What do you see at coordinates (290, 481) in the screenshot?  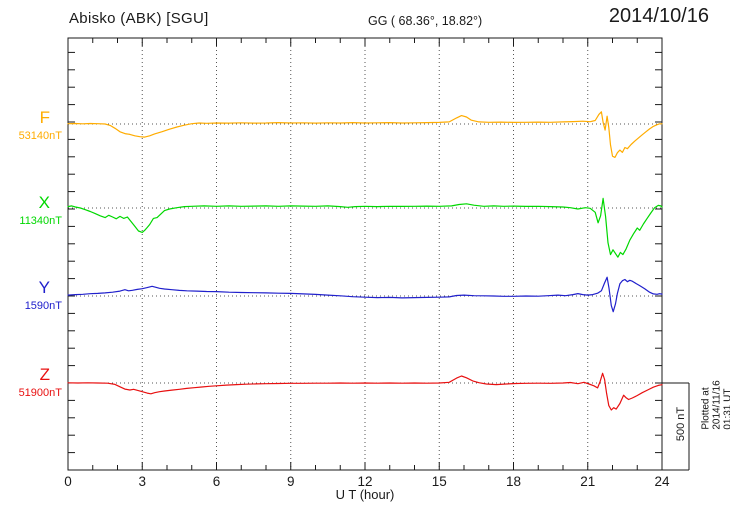 I see `x-tick-label-9: 9` at bounding box center [290, 481].